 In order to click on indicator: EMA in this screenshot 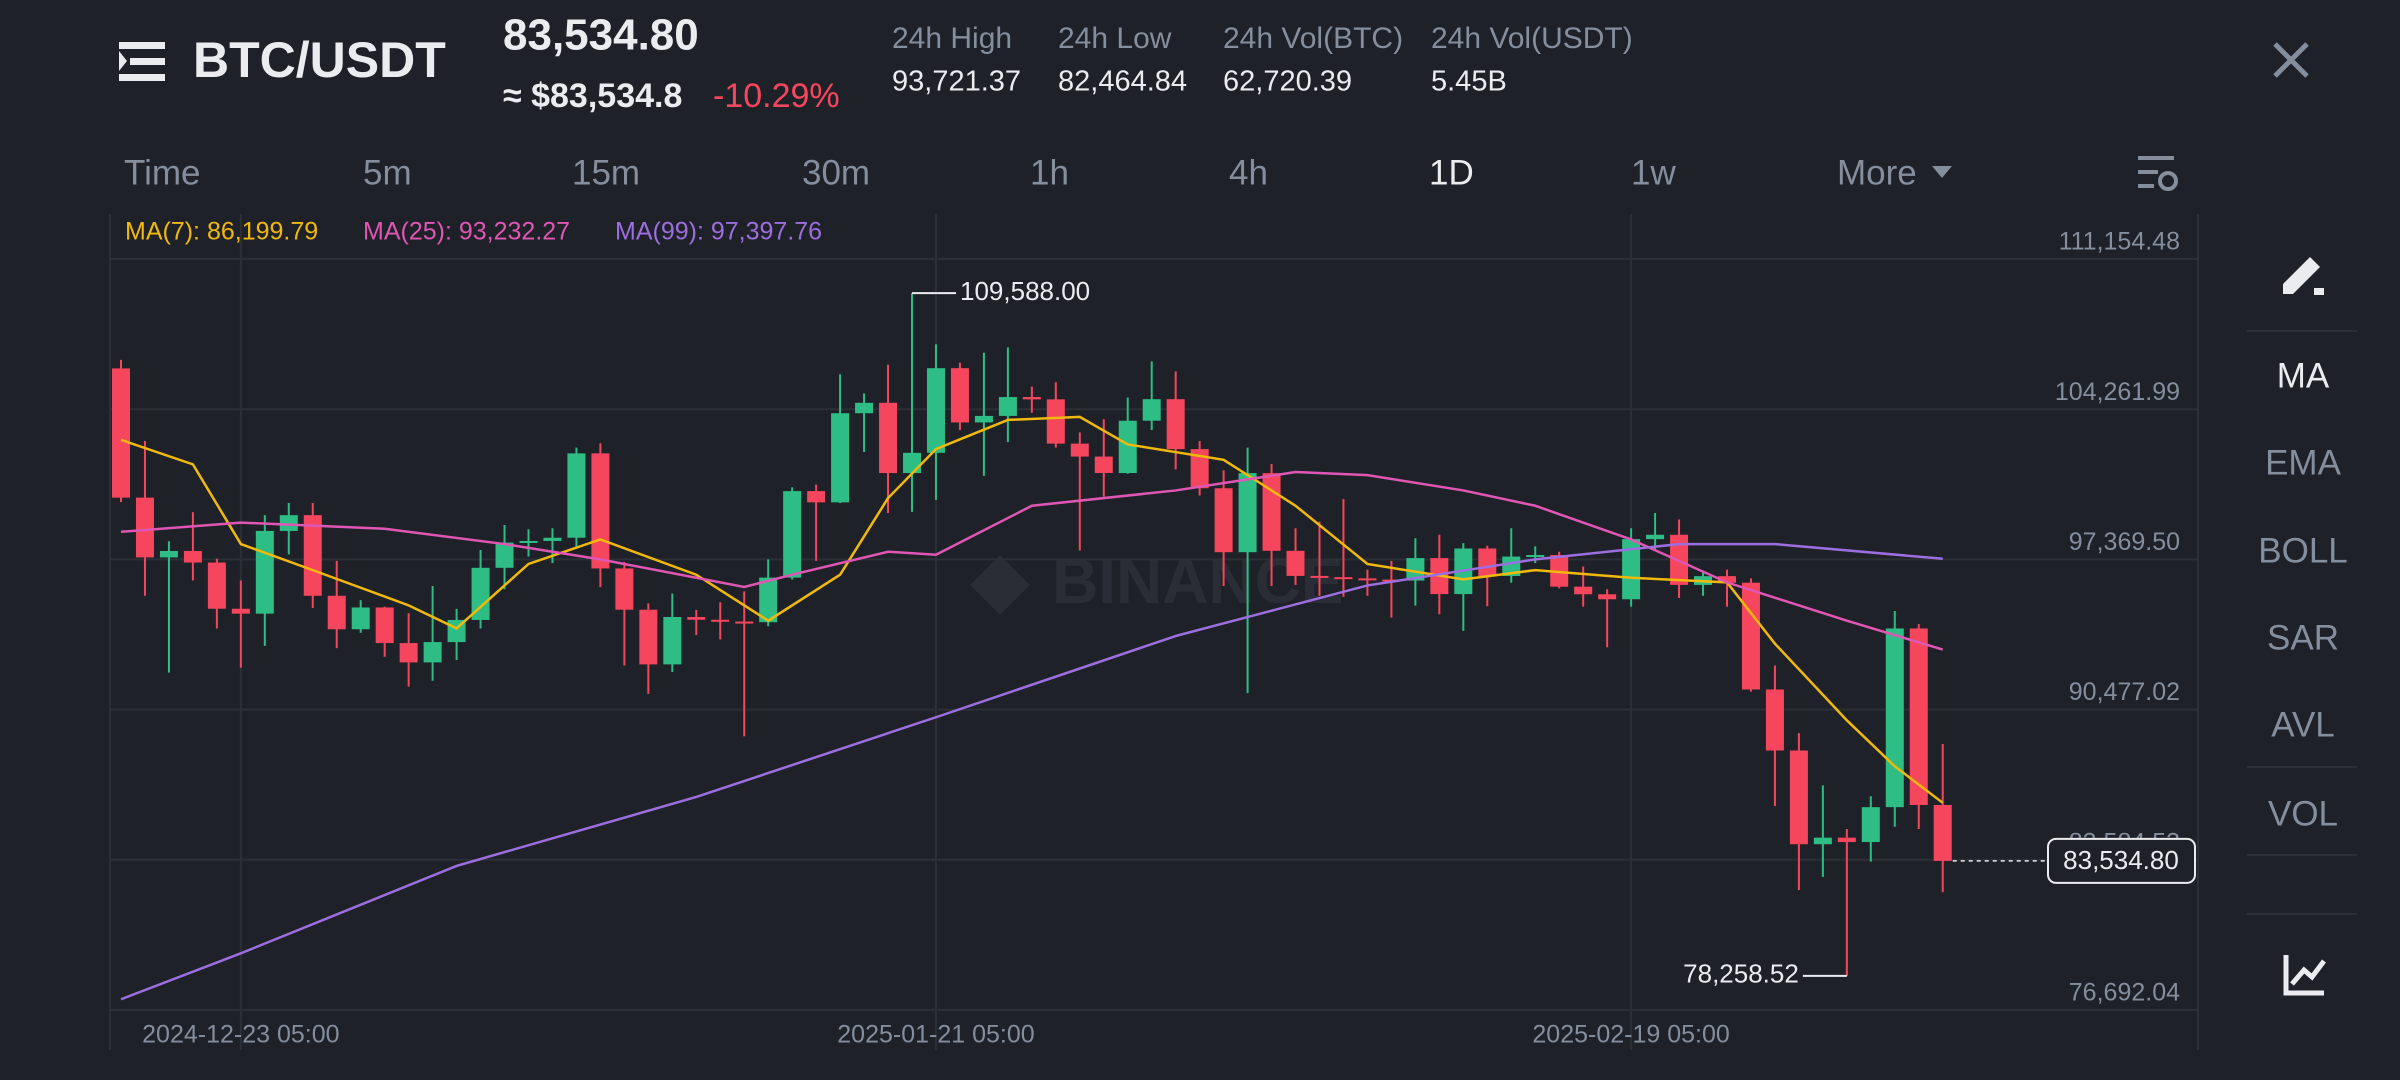, I will do `click(2303, 462)`.